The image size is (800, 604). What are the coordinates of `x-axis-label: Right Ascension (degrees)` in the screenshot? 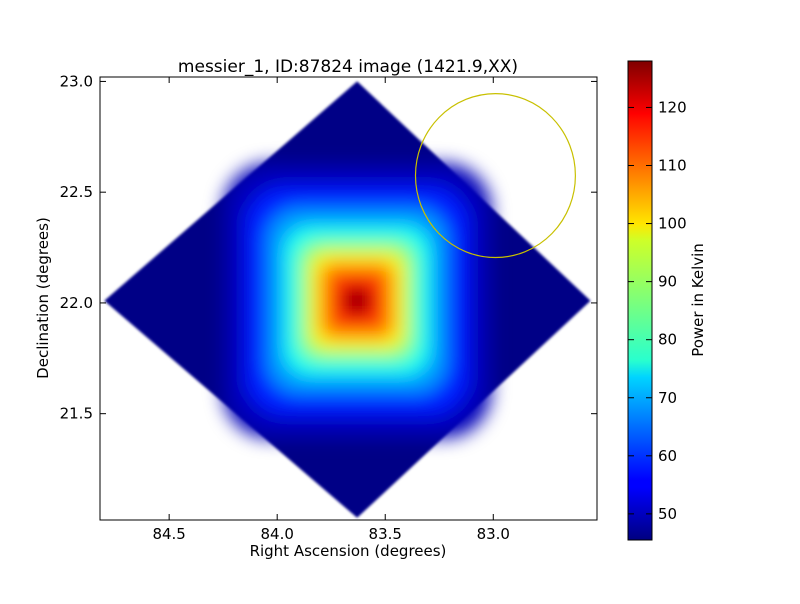 It's located at (348, 551).